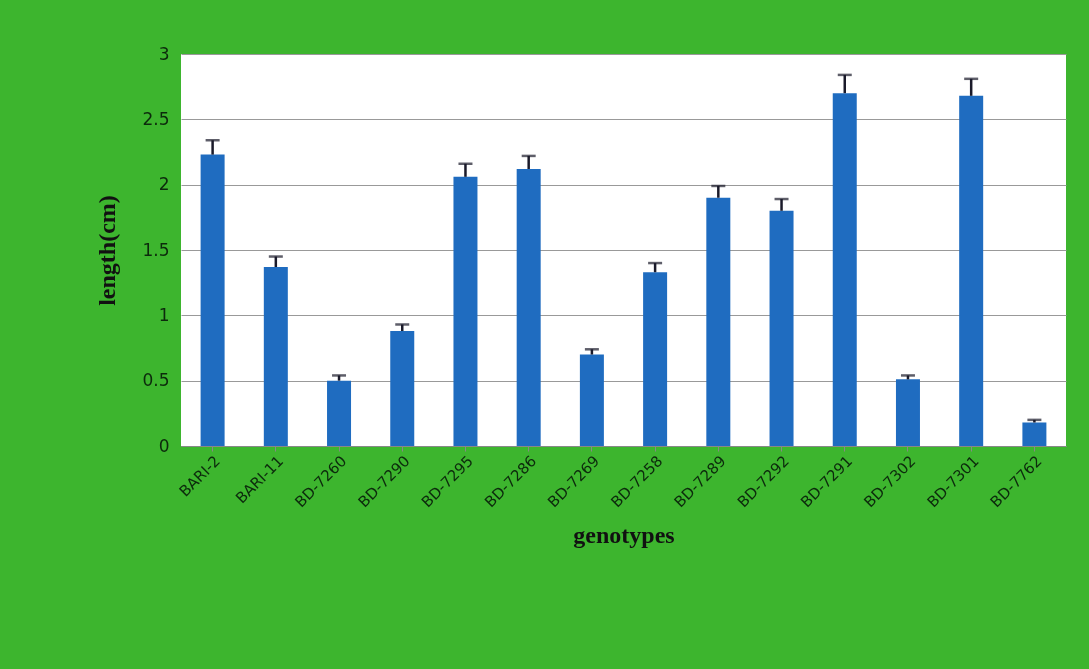 This screenshot has height=669, width=1089. What do you see at coordinates (164, 184) in the screenshot?
I see `y-tick-label: 2` at bounding box center [164, 184].